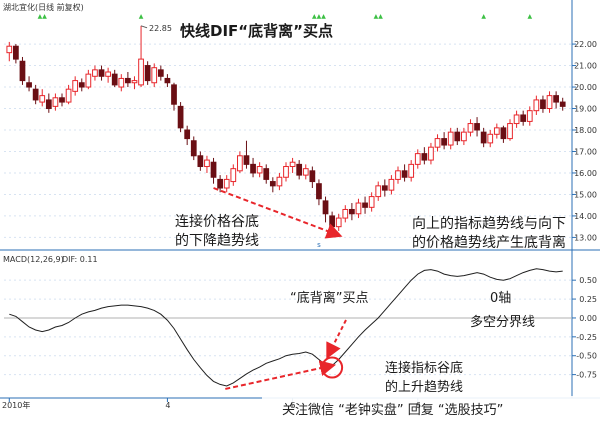 The image size is (600, 425). I want to click on macd-y-tick-label: 0.00, so click(588, 318).